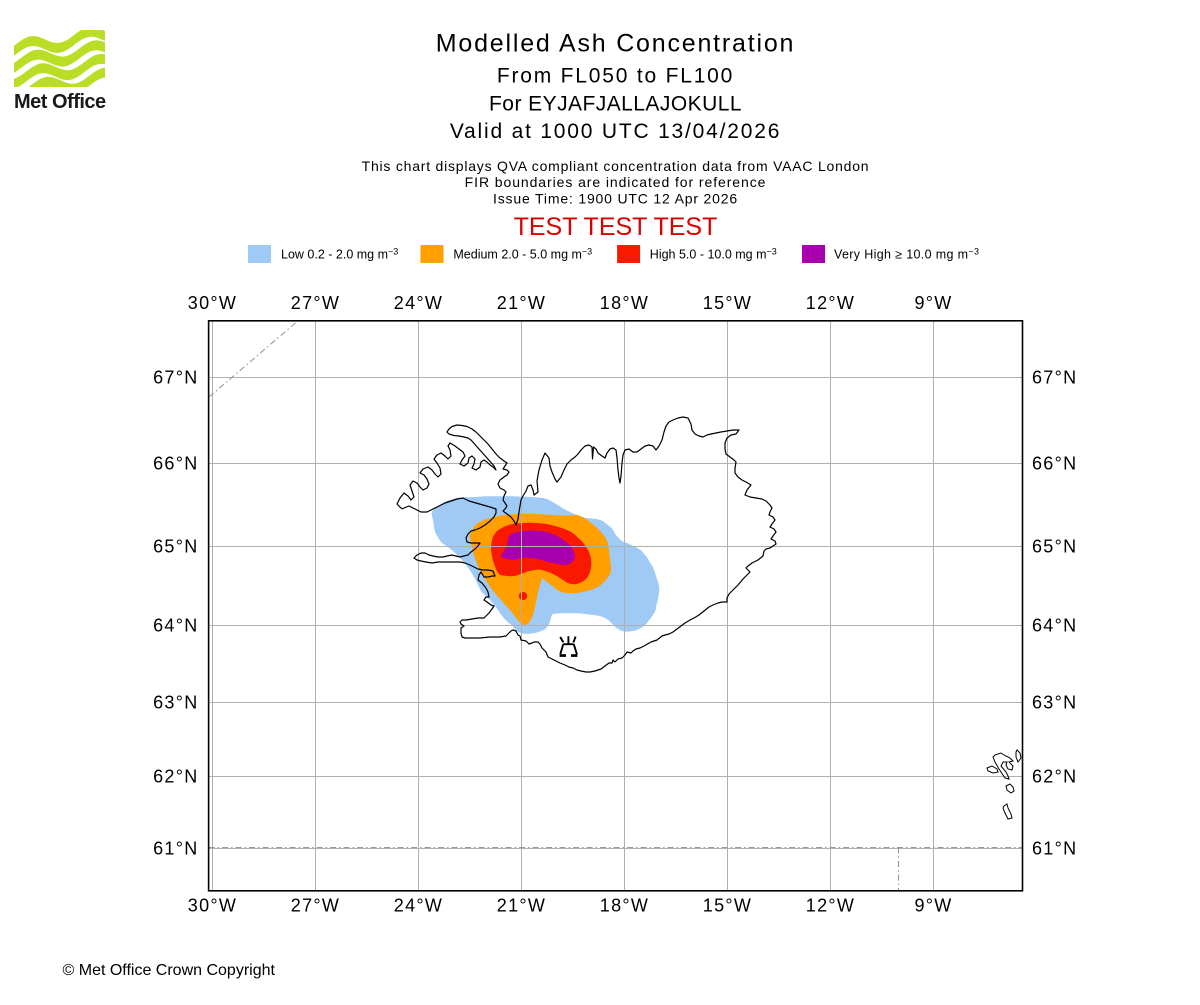  I want to click on svg-text: For EYJAFJALLAJOKULL, so click(615, 104).